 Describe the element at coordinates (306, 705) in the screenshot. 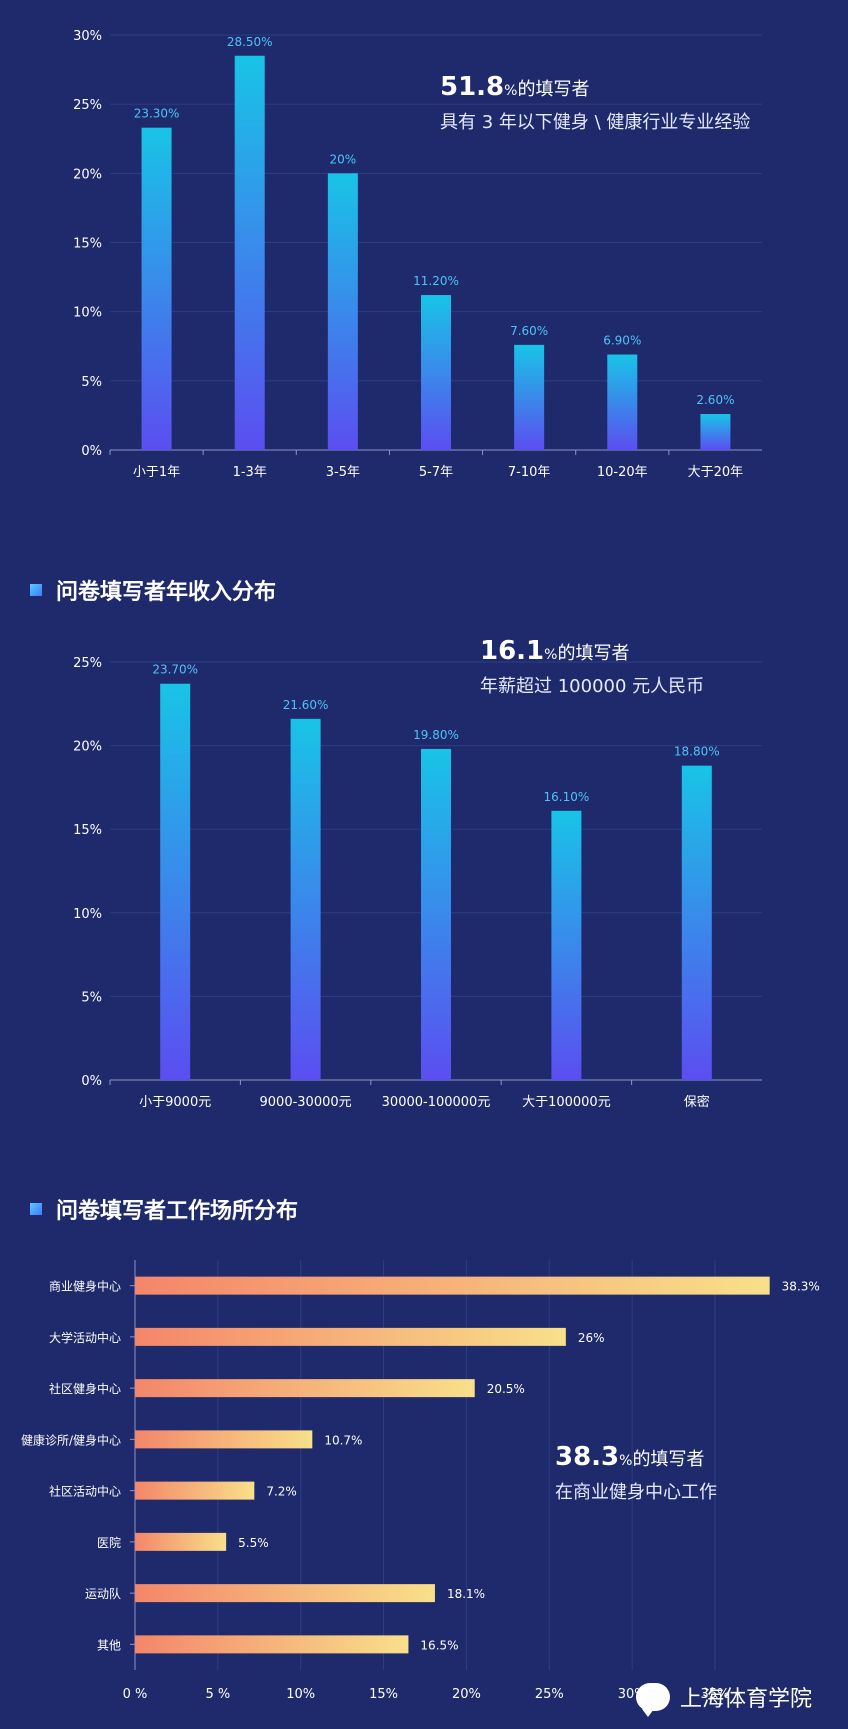

I see `bar-value-label: 21.60%` at that location.